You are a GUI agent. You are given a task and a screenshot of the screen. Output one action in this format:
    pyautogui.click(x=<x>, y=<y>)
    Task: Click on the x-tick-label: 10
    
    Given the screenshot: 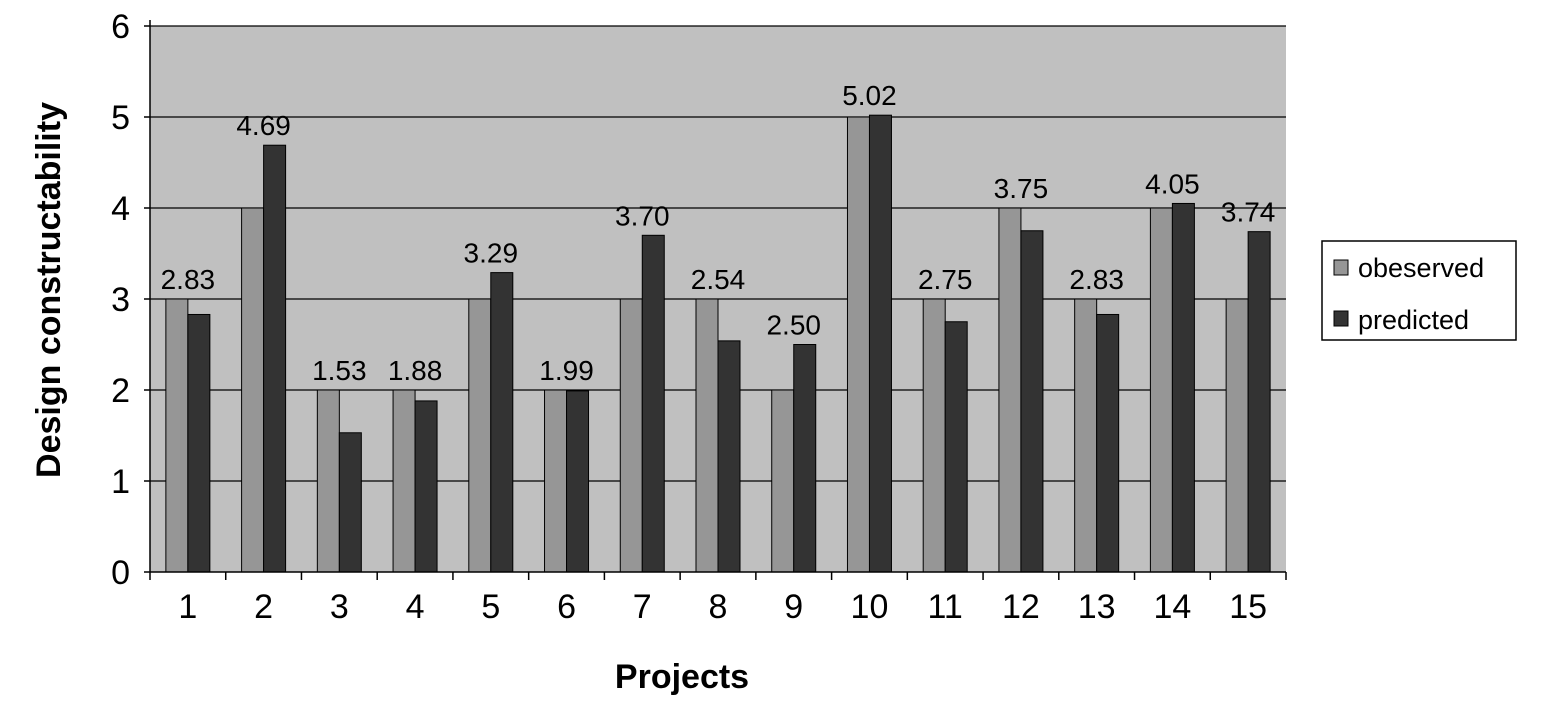 What is the action you would take?
    pyautogui.click(x=870, y=607)
    